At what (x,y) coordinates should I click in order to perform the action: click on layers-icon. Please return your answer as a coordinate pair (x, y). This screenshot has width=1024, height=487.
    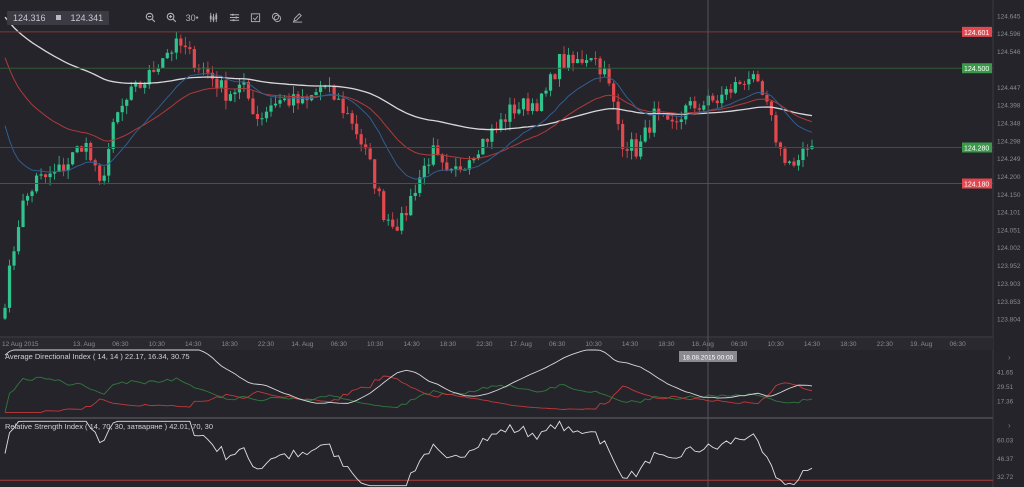
    Looking at the image, I should click on (276, 18).